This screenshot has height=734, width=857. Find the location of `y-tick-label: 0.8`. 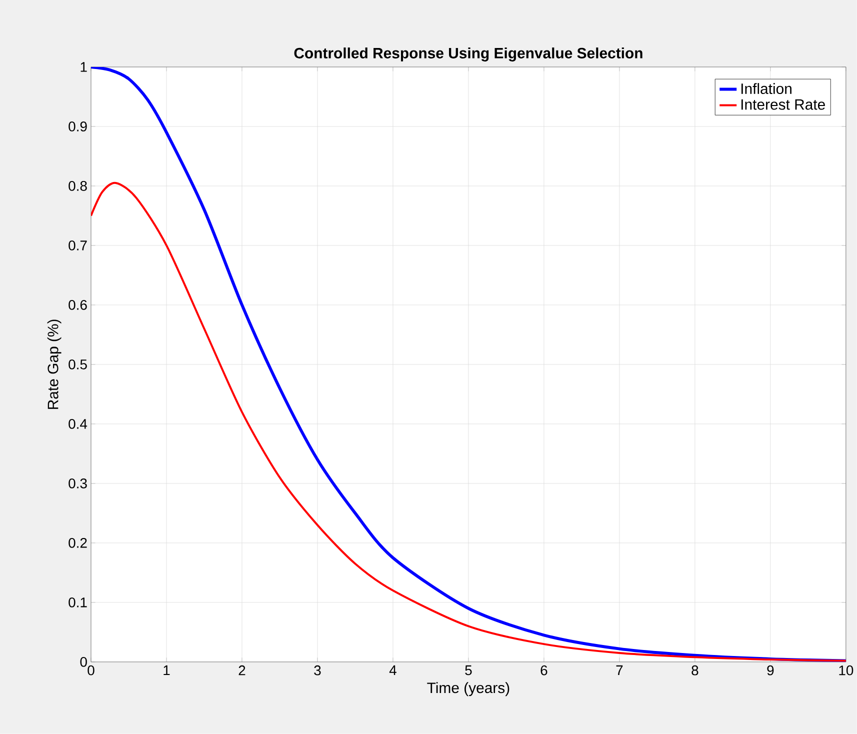

y-tick-label: 0.8 is located at coordinates (77, 186).